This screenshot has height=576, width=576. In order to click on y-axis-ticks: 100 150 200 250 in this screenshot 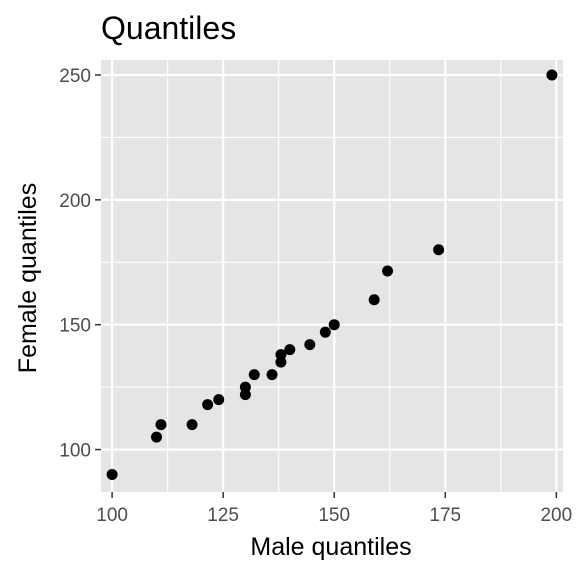, I will do `click(80, 264)`.